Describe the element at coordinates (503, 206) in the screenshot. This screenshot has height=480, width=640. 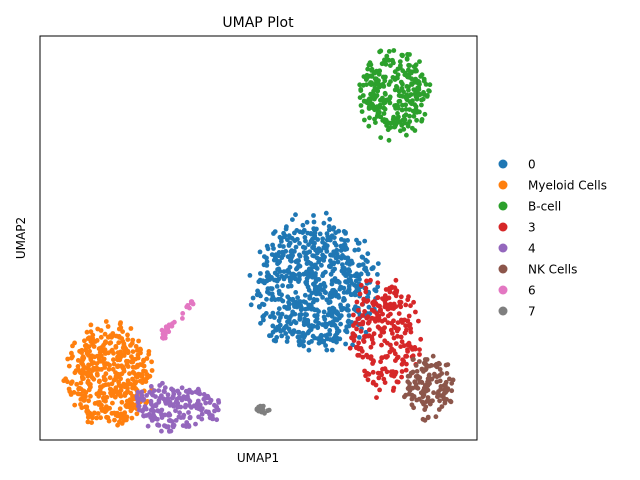
I see `legend-marker-b-cell` at that location.